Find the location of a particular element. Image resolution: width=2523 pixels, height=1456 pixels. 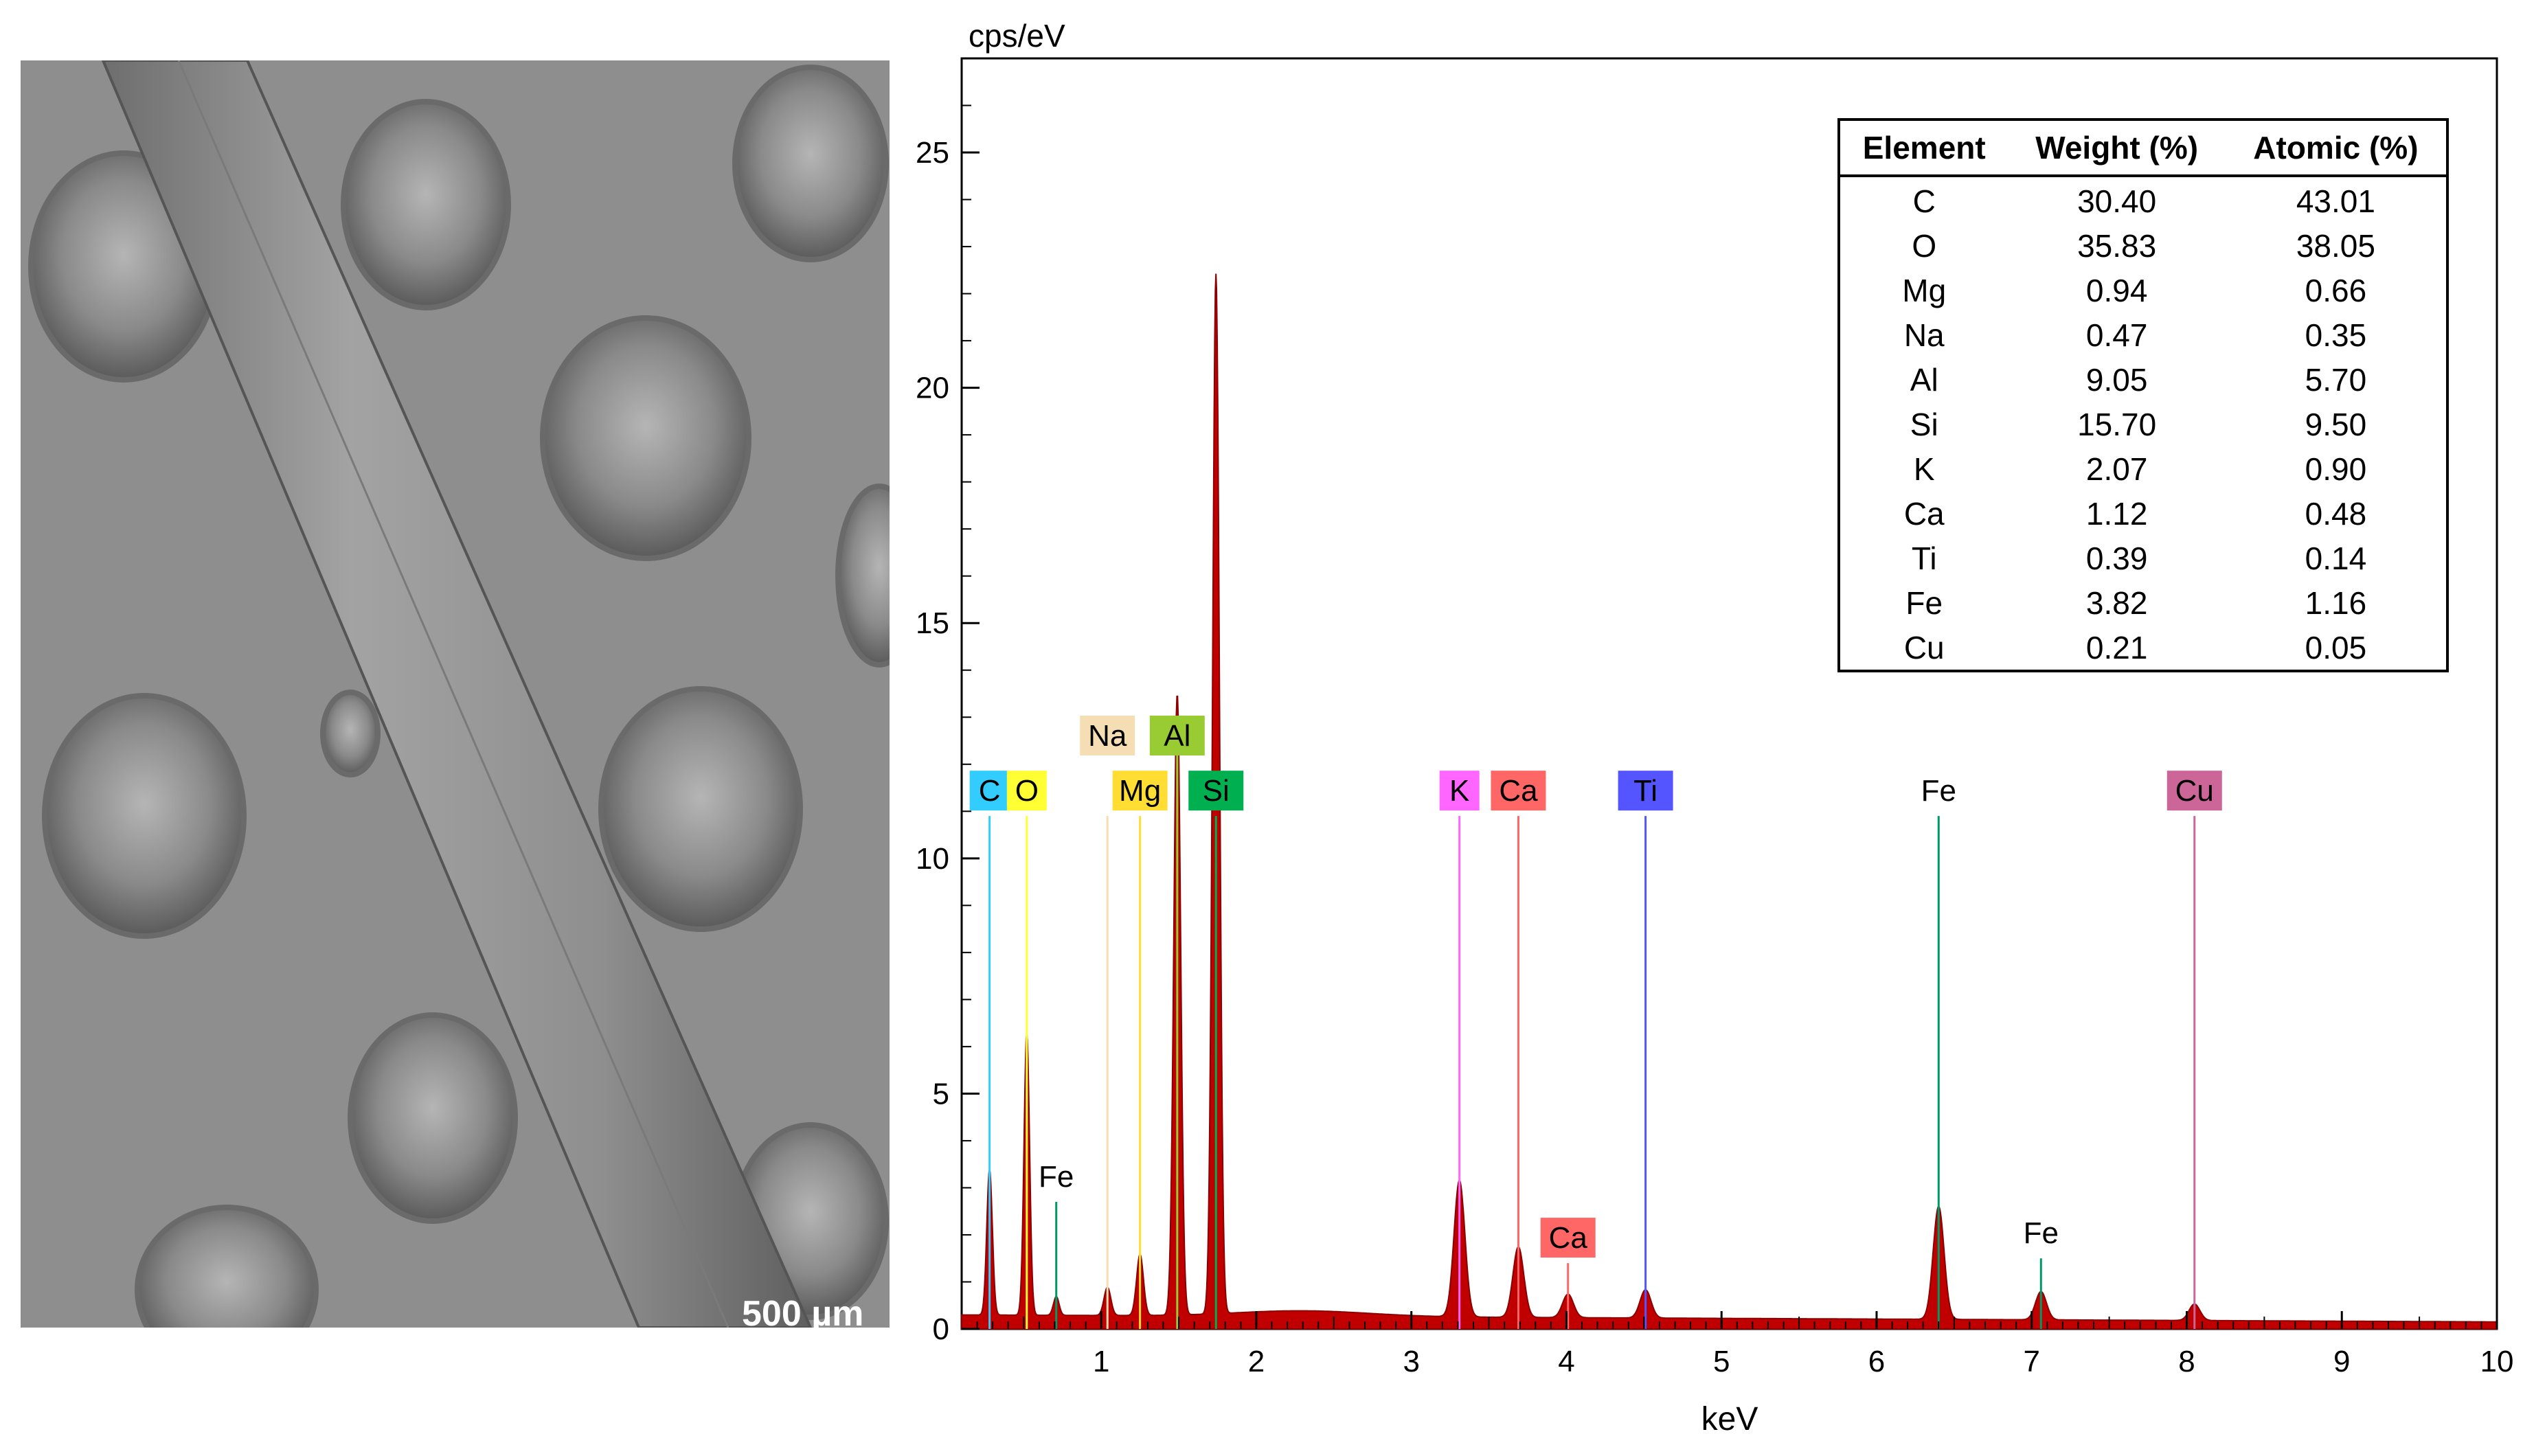

cell-atomic: 9.50 is located at coordinates (2336, 424).